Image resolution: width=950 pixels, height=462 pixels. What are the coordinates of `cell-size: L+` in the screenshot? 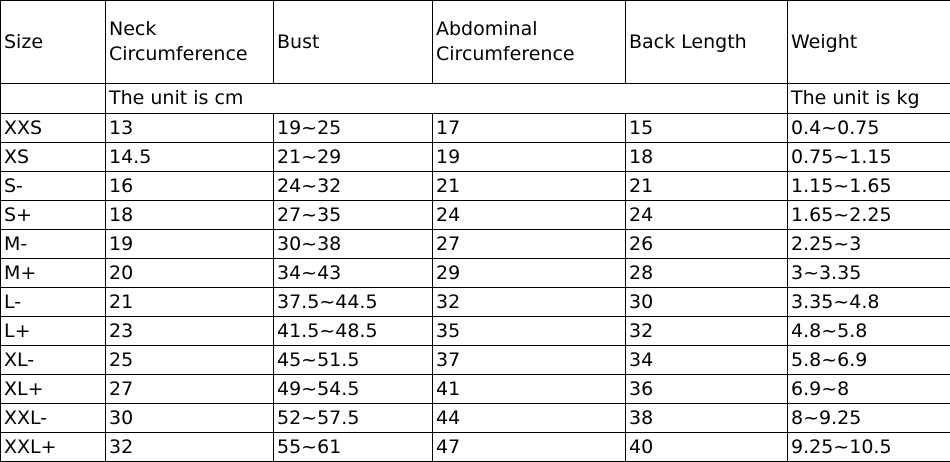 It's located at (53, 331).